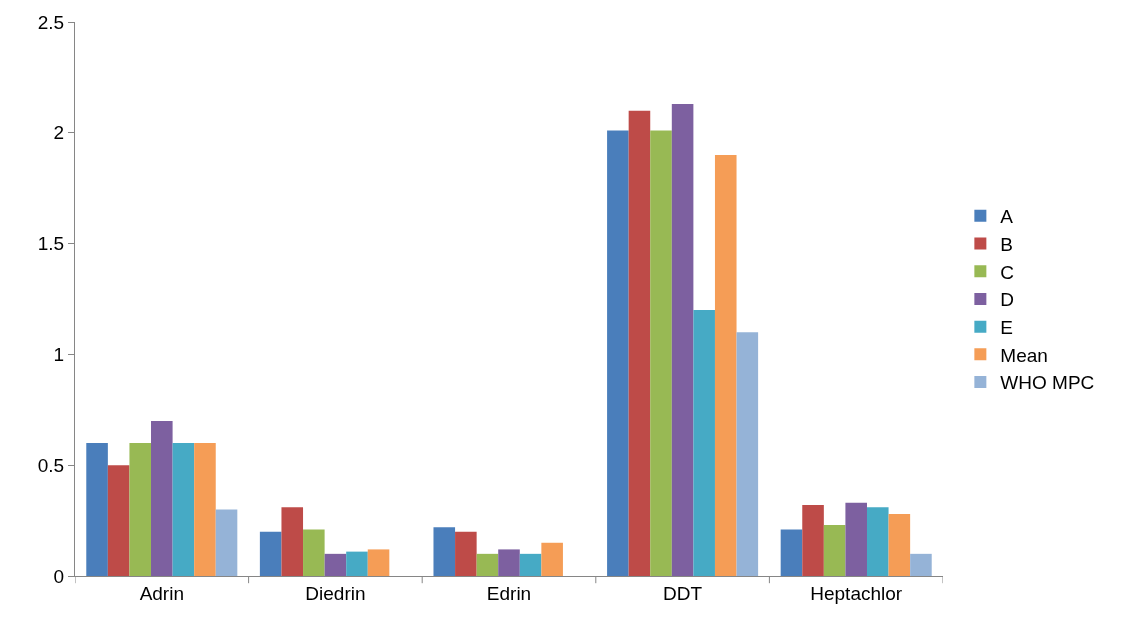 This screenshot has height=621, width=1123. I want to click on legend-label: E, so click(1007, 328).